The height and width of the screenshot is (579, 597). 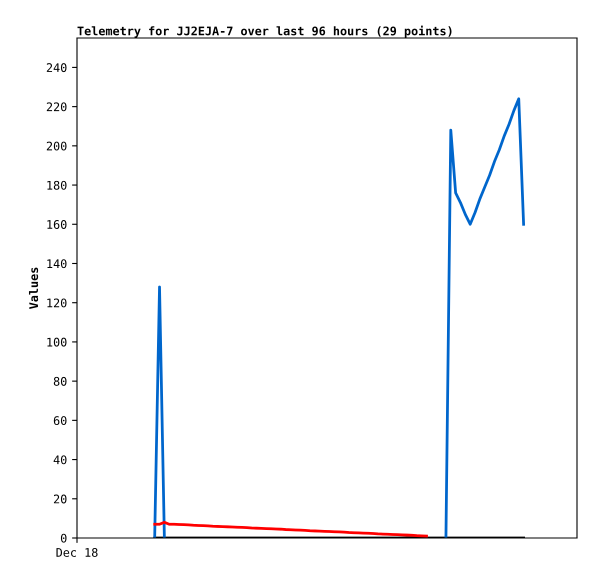 What do you see at coordinates (57, 224) in the screenshot?
I see `y-tick-label: 160` at bounding box center [57, 224].